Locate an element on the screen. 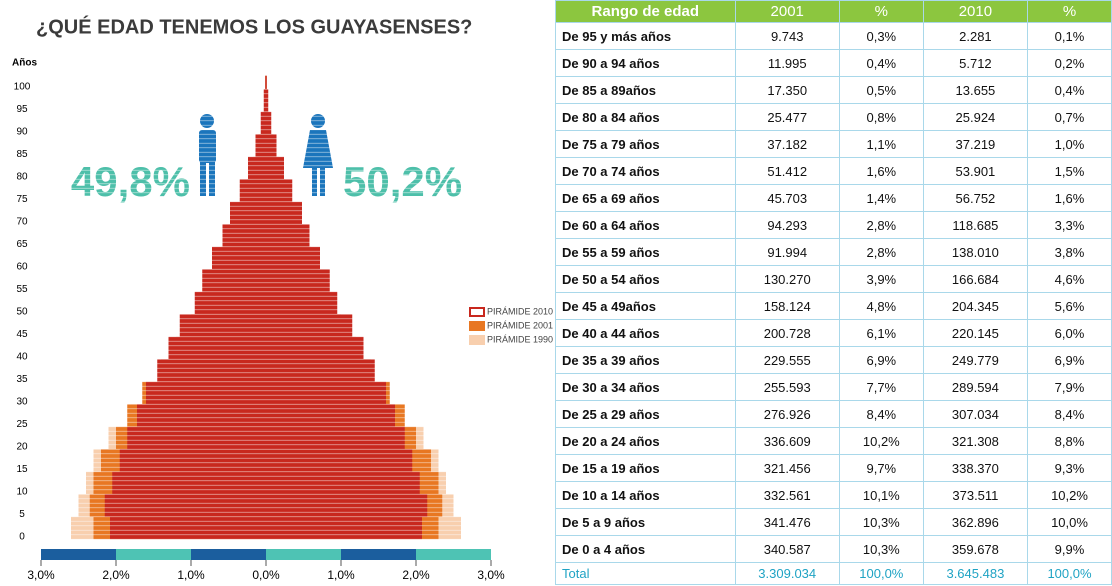  table-cell: 10,3% is located at coordinates (881, 522).